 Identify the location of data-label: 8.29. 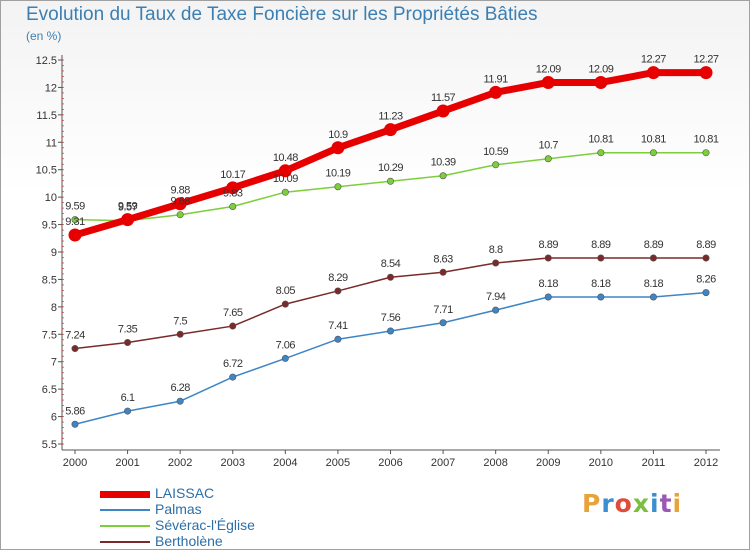
(338, 278).